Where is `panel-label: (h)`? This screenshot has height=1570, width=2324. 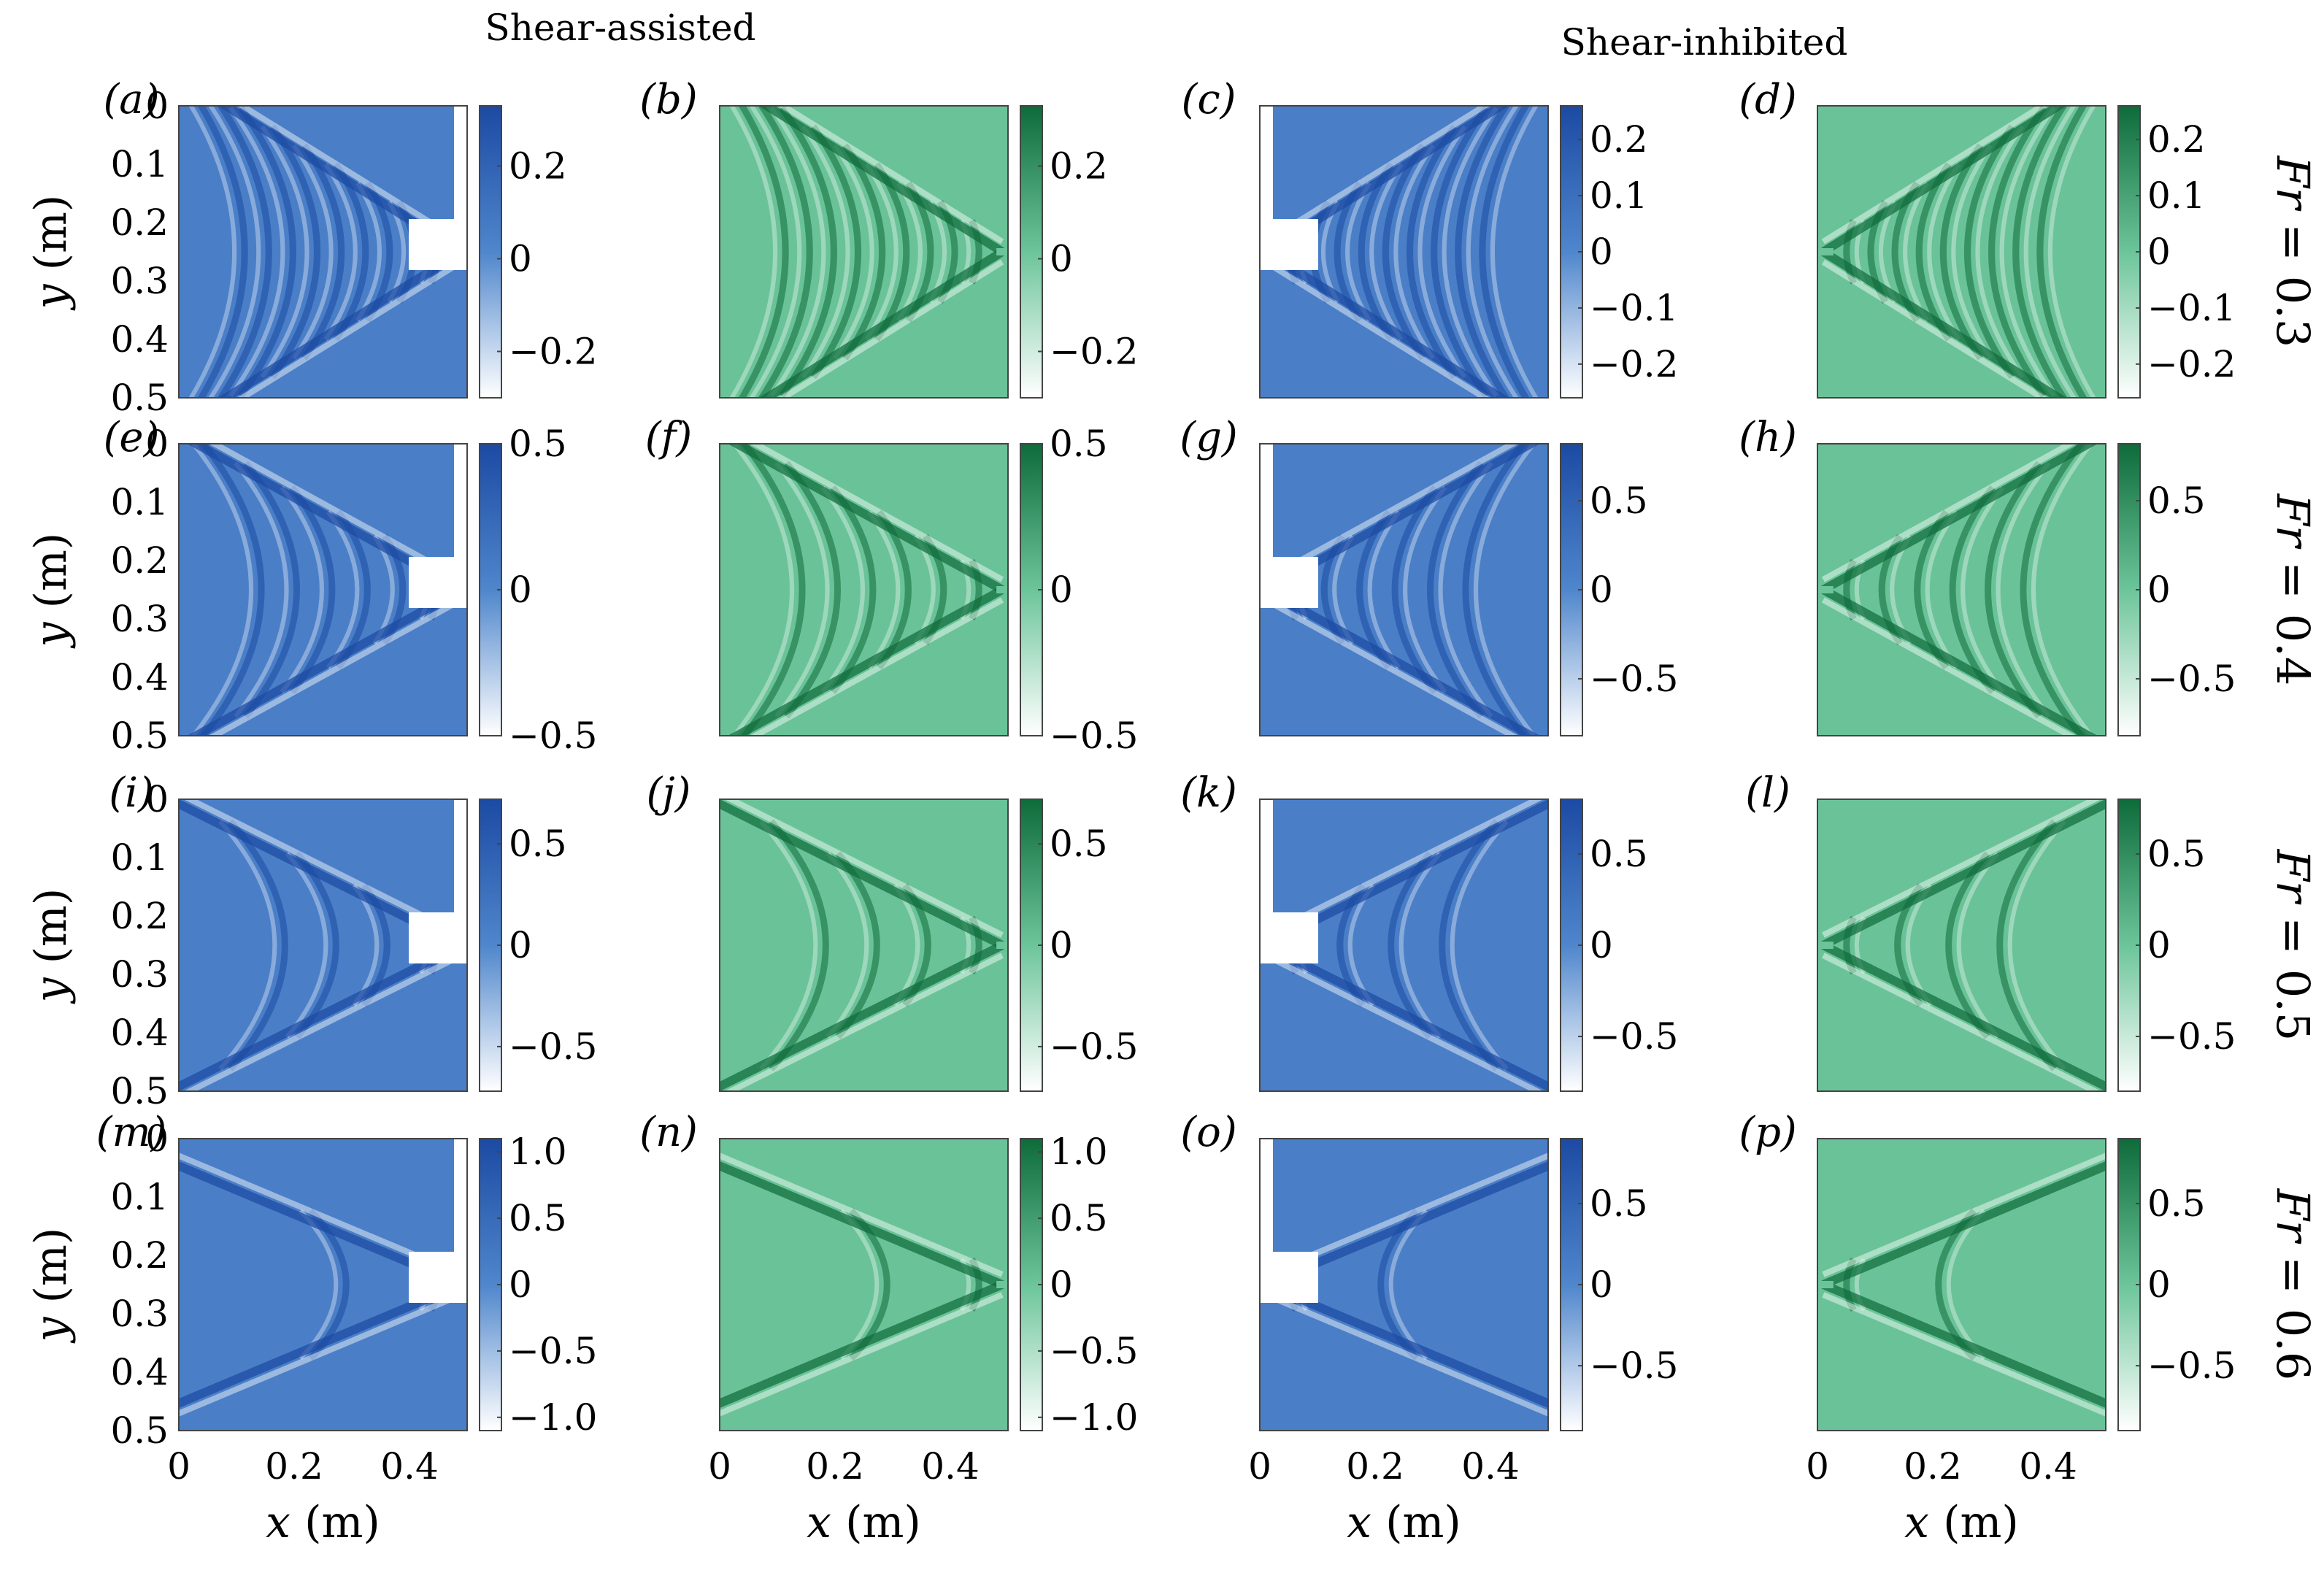 panel-label: (h) is located at coordinates (1768, 437).